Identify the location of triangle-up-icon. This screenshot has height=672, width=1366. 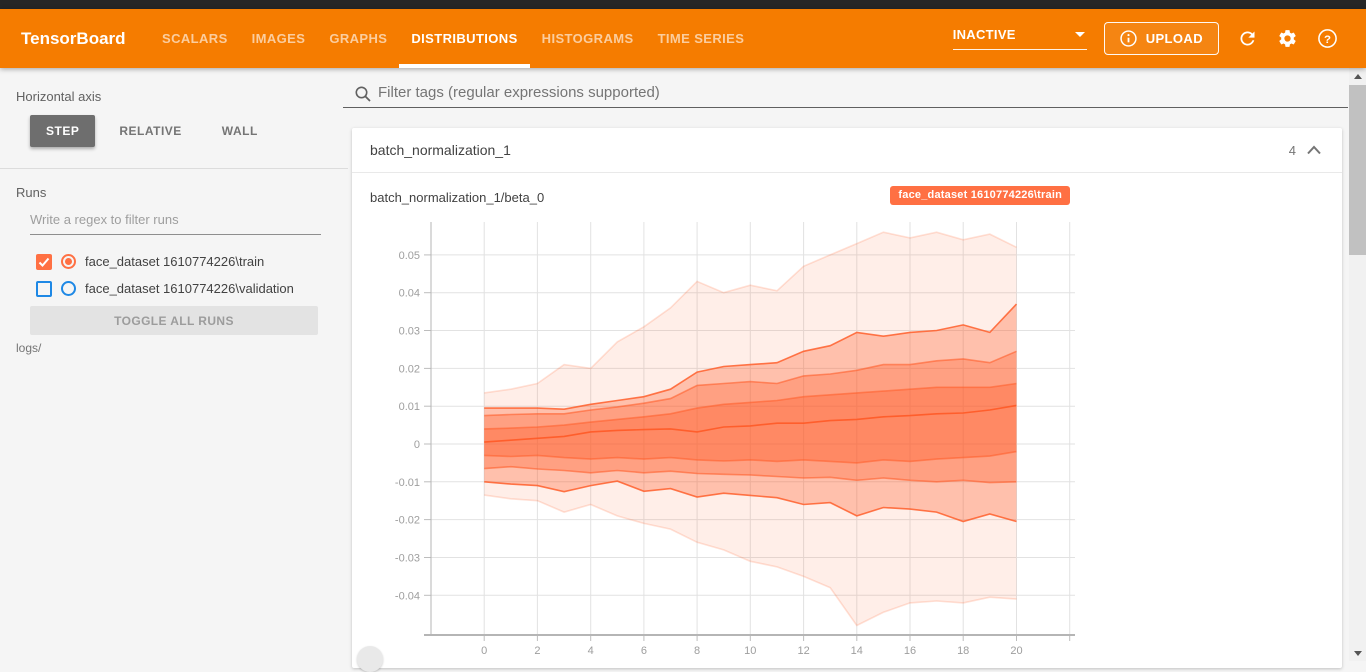
(1358, 76).